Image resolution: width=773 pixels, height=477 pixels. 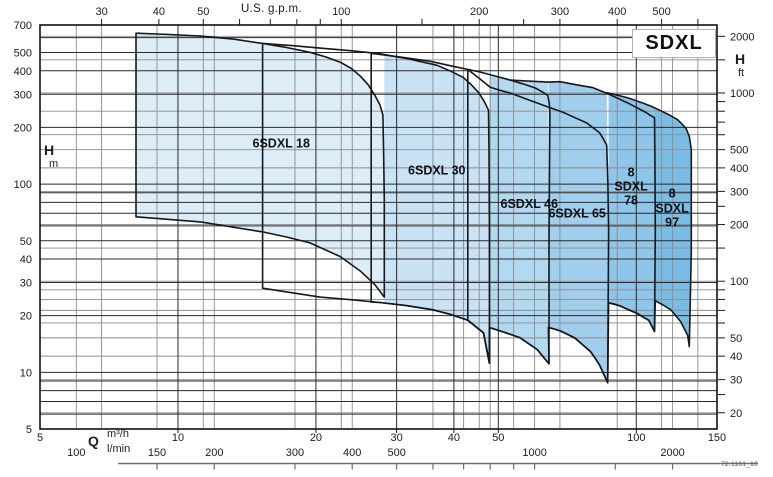 I want to click on bottom-axis-label-m3h-10: 10, so click(x=178, y=438).